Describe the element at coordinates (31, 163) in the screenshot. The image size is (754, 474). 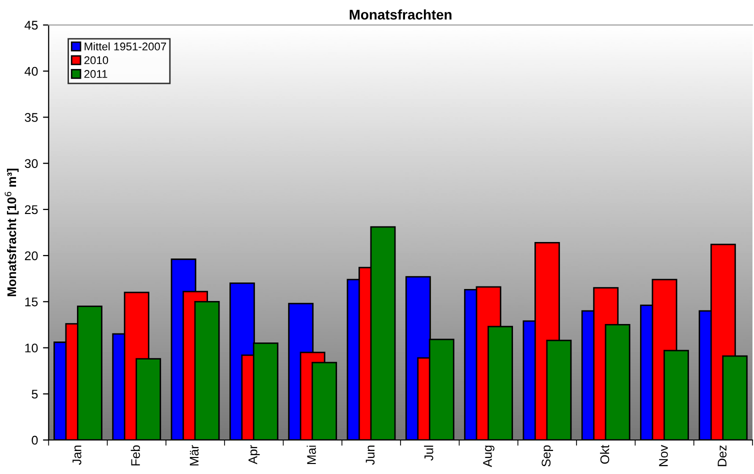
I see `y-tick-label: 30` at that location.